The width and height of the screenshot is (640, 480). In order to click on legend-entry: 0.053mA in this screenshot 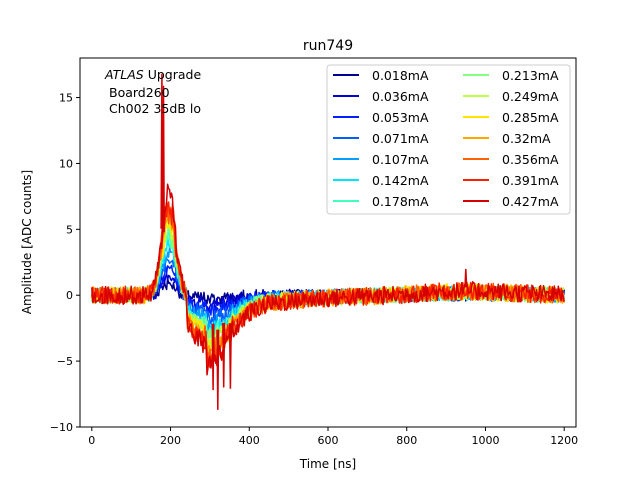, I will do `click(400, 117)`.